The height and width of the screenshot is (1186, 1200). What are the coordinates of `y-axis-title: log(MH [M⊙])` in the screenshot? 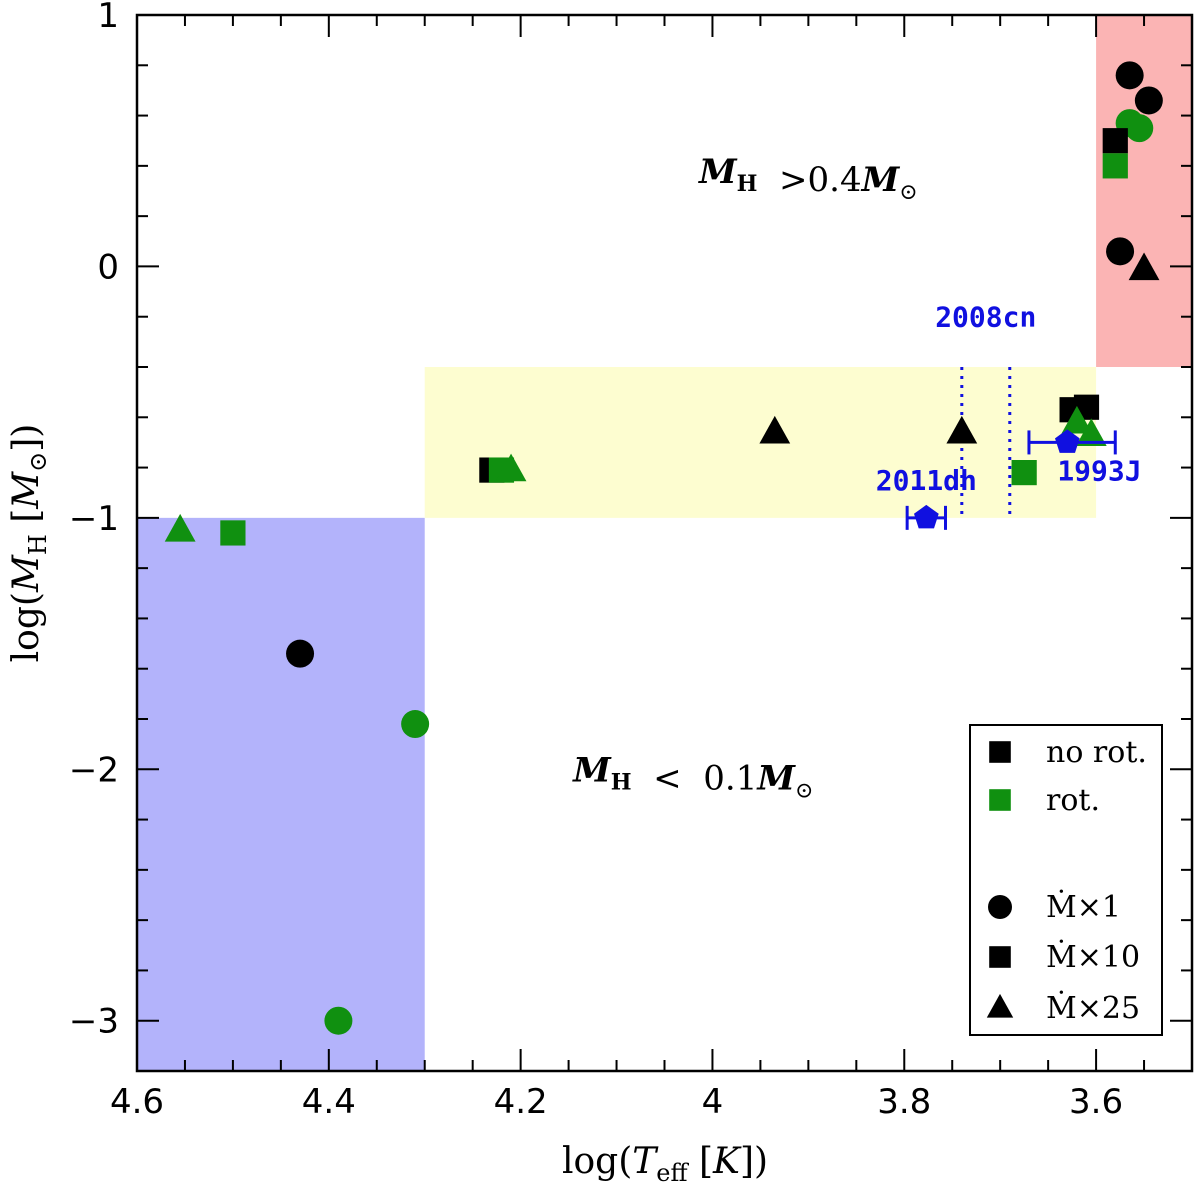 It's located at (29, 543).